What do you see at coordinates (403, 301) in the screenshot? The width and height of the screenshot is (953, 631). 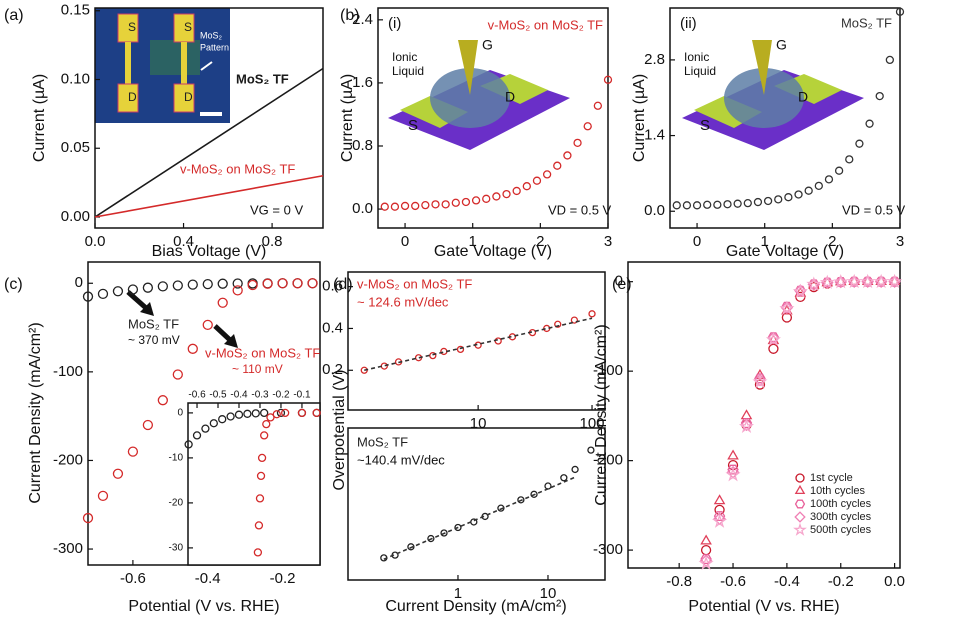 I see `annotation: ~ 124.6 mV/dec` at bounding box center [403, 301].